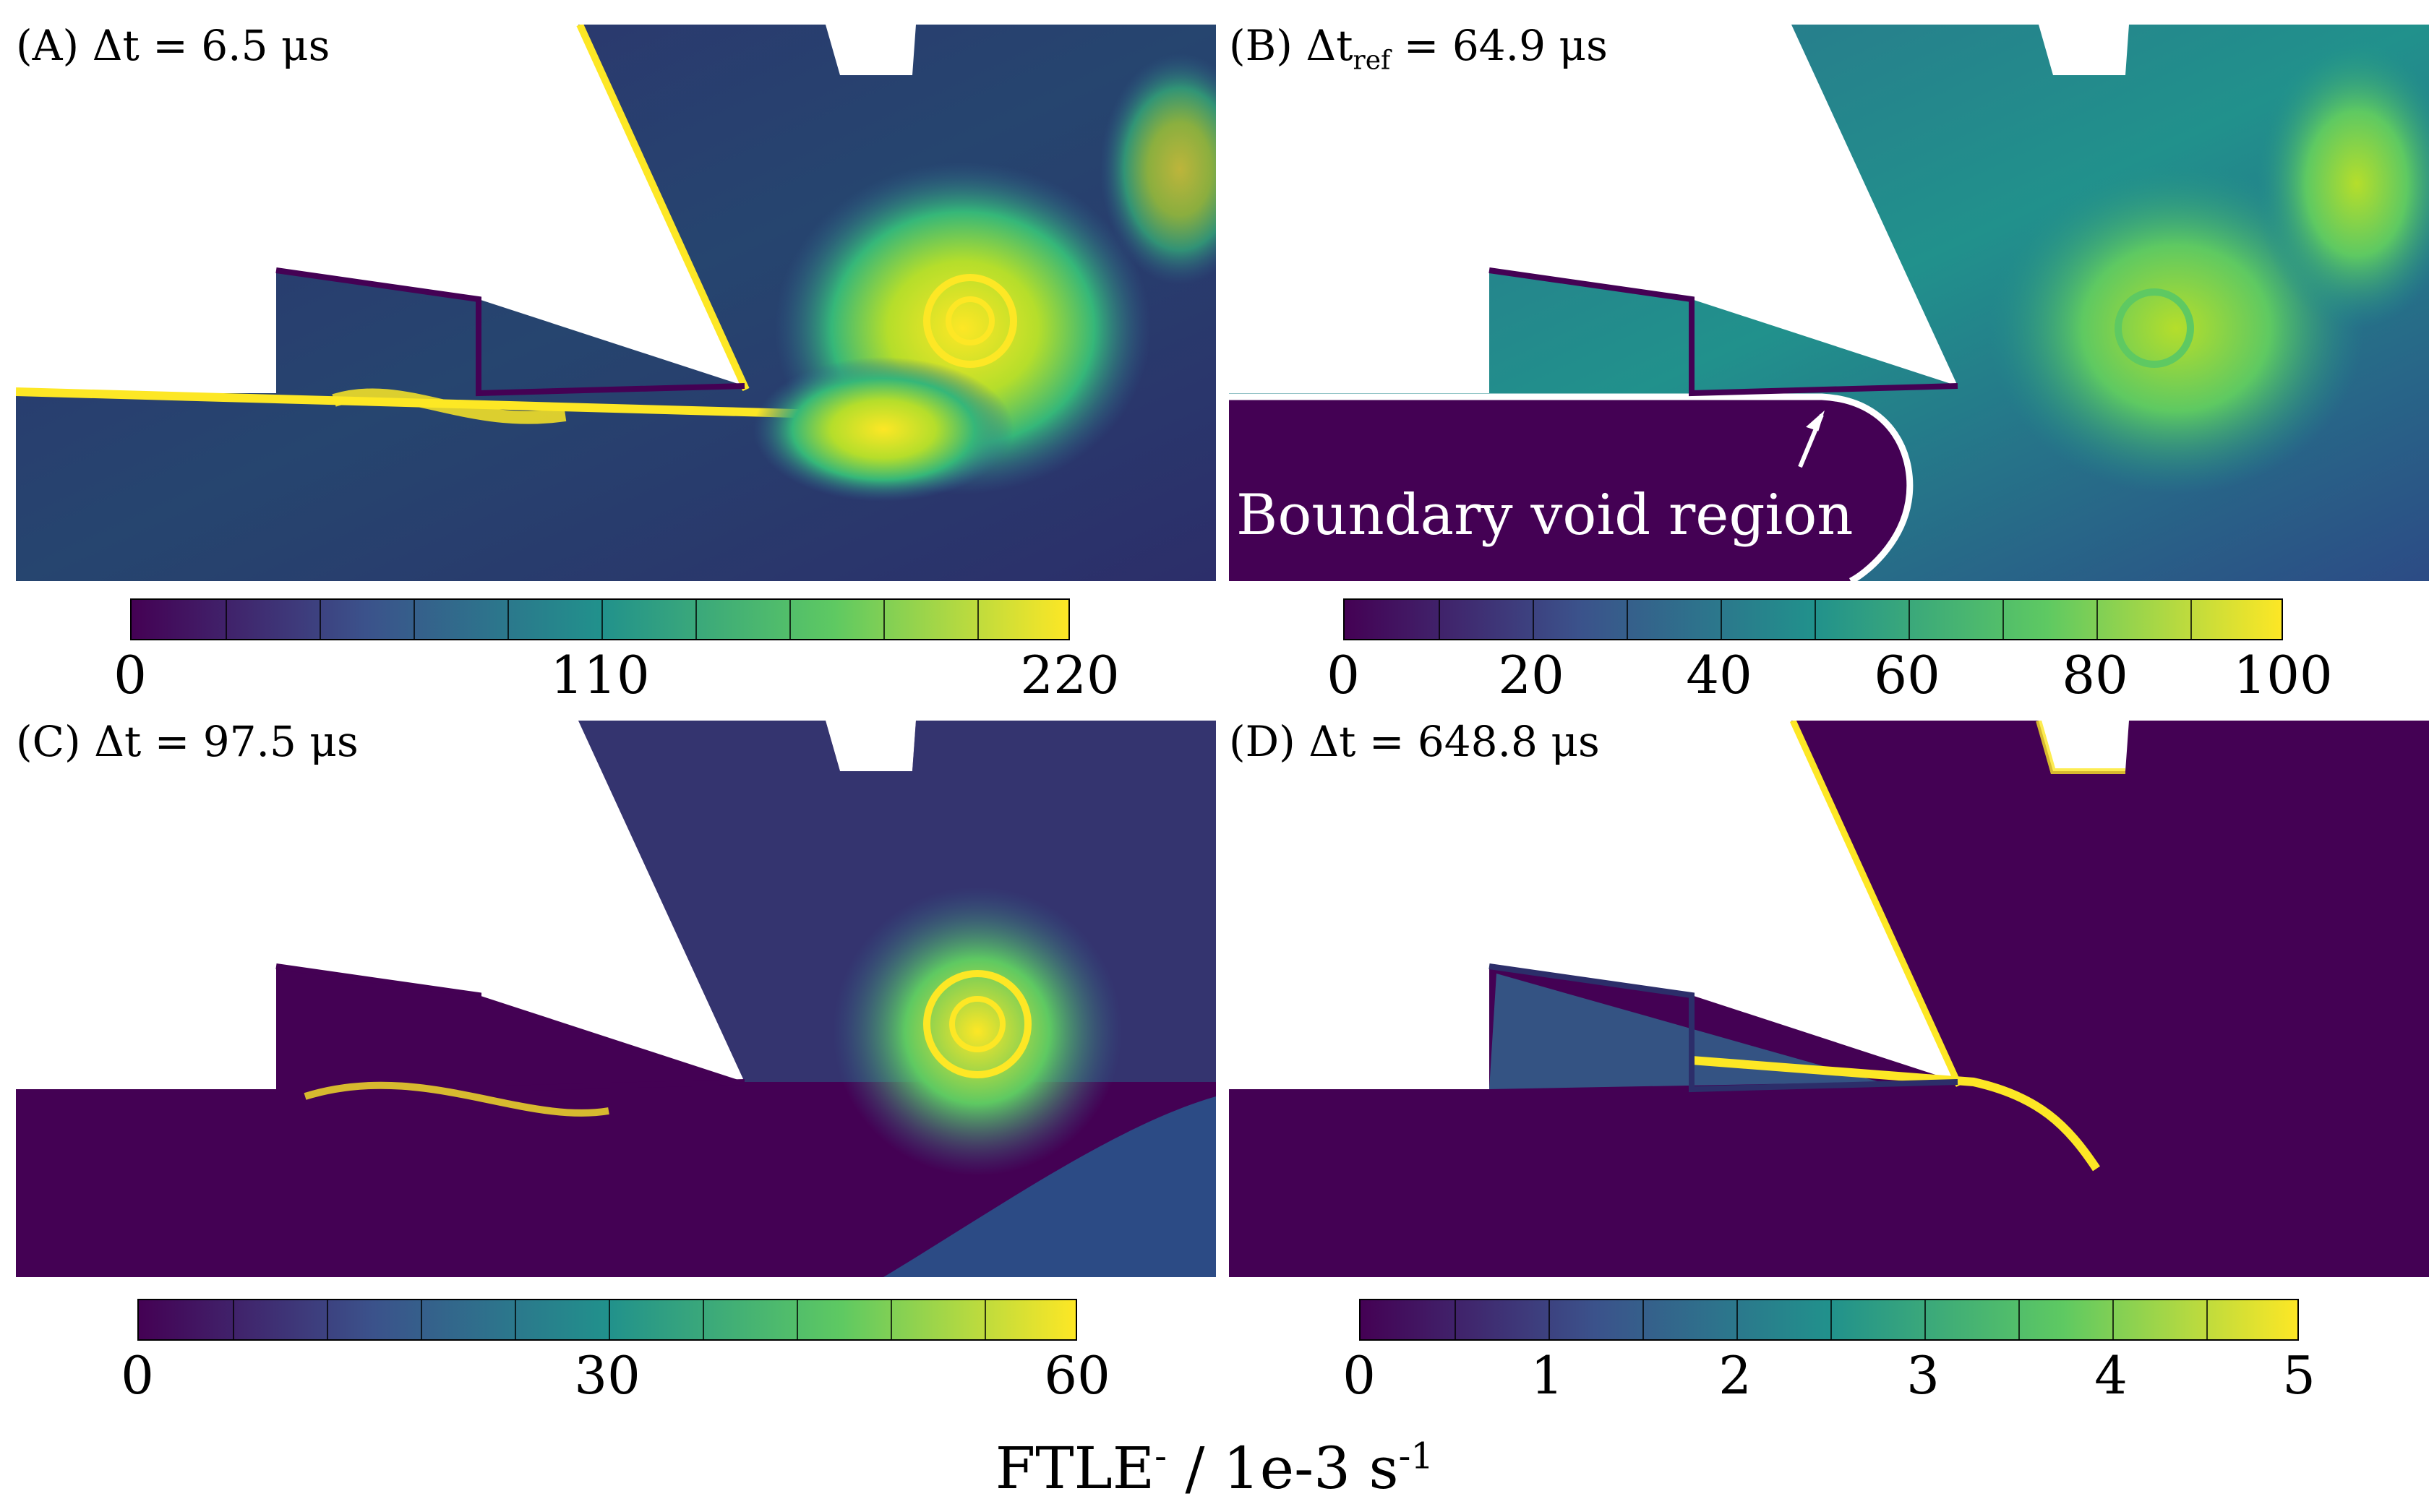 This screenshot has height=1512, width=2429. What do you see at coordinates (1545, 515) in the screenshot?
I see `boundary-void-annotation: Boundary void region` at bounding box center [1545, 515].